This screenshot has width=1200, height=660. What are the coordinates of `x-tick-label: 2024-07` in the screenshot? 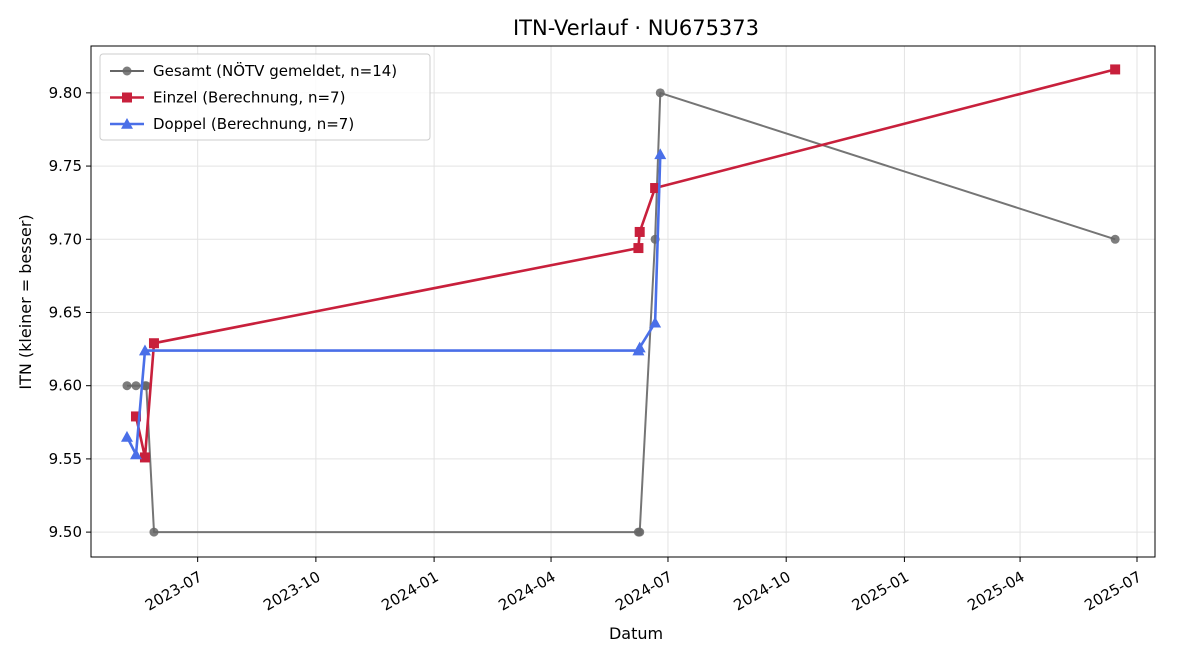 It's located at (643, 591).